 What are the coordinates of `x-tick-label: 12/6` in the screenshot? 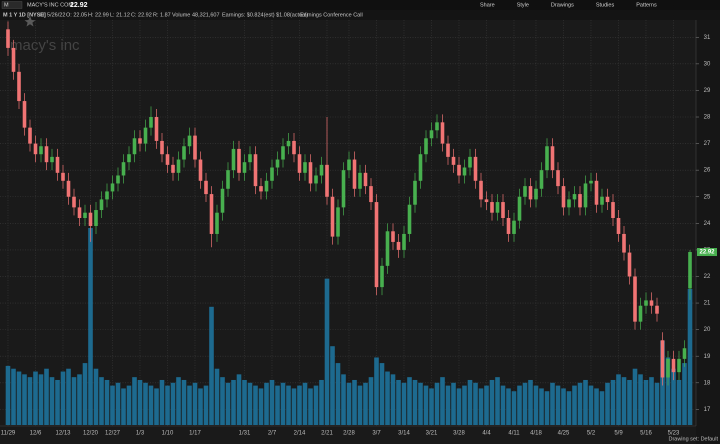 It's located at (36, 434).